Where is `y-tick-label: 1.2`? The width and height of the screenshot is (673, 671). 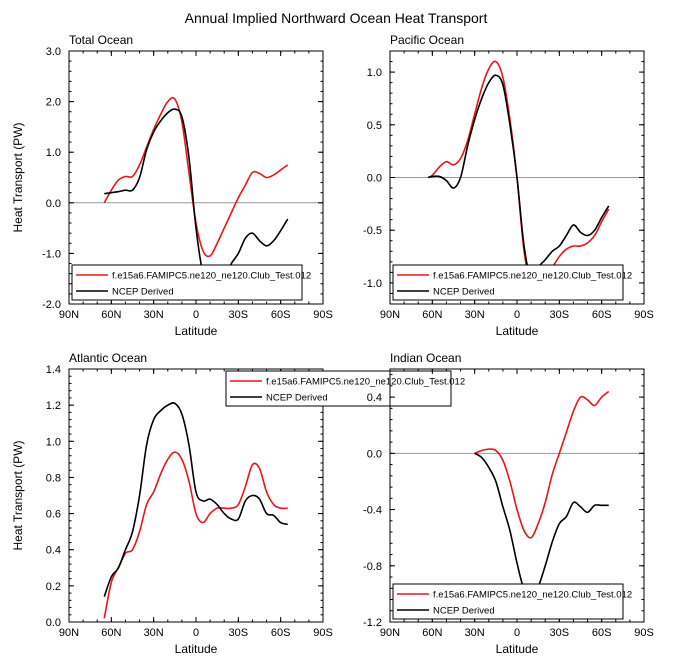
y-tick-label: 1.2 is located at coordinates (53, 406).